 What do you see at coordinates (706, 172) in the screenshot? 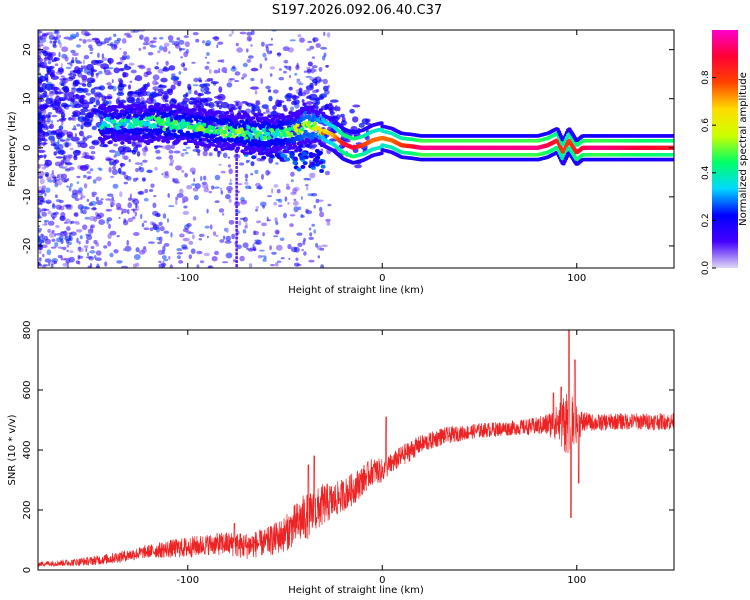
I see `colorbar-tick-label: 0.4` at bounding box center [706, 172].